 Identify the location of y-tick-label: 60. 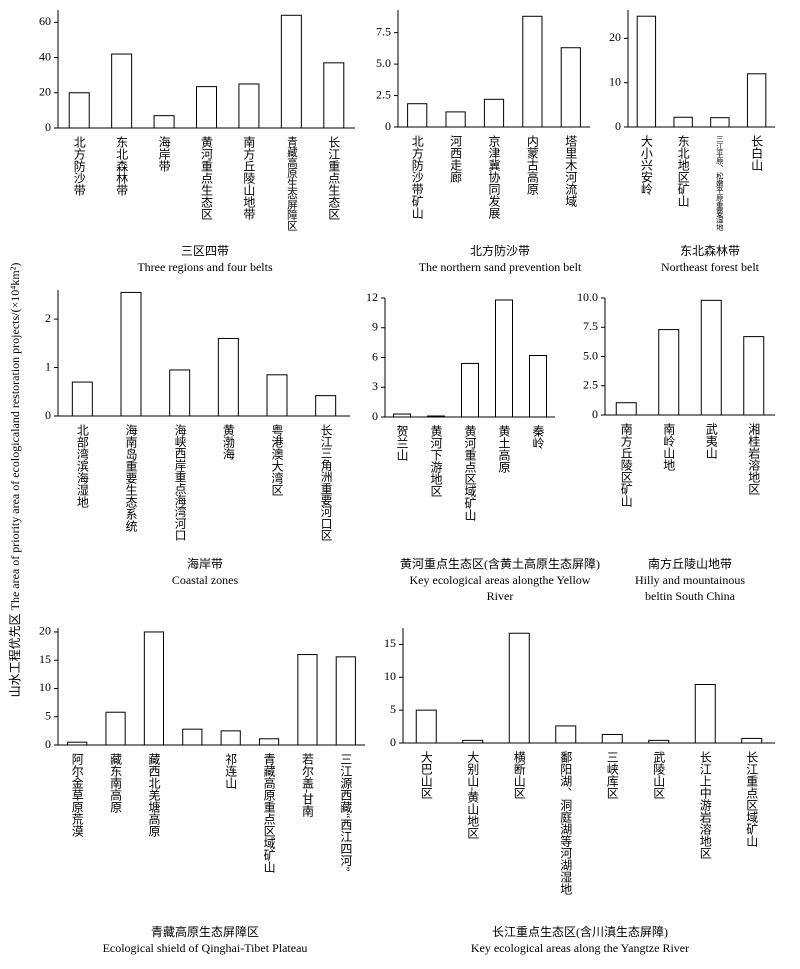
(45, 21).